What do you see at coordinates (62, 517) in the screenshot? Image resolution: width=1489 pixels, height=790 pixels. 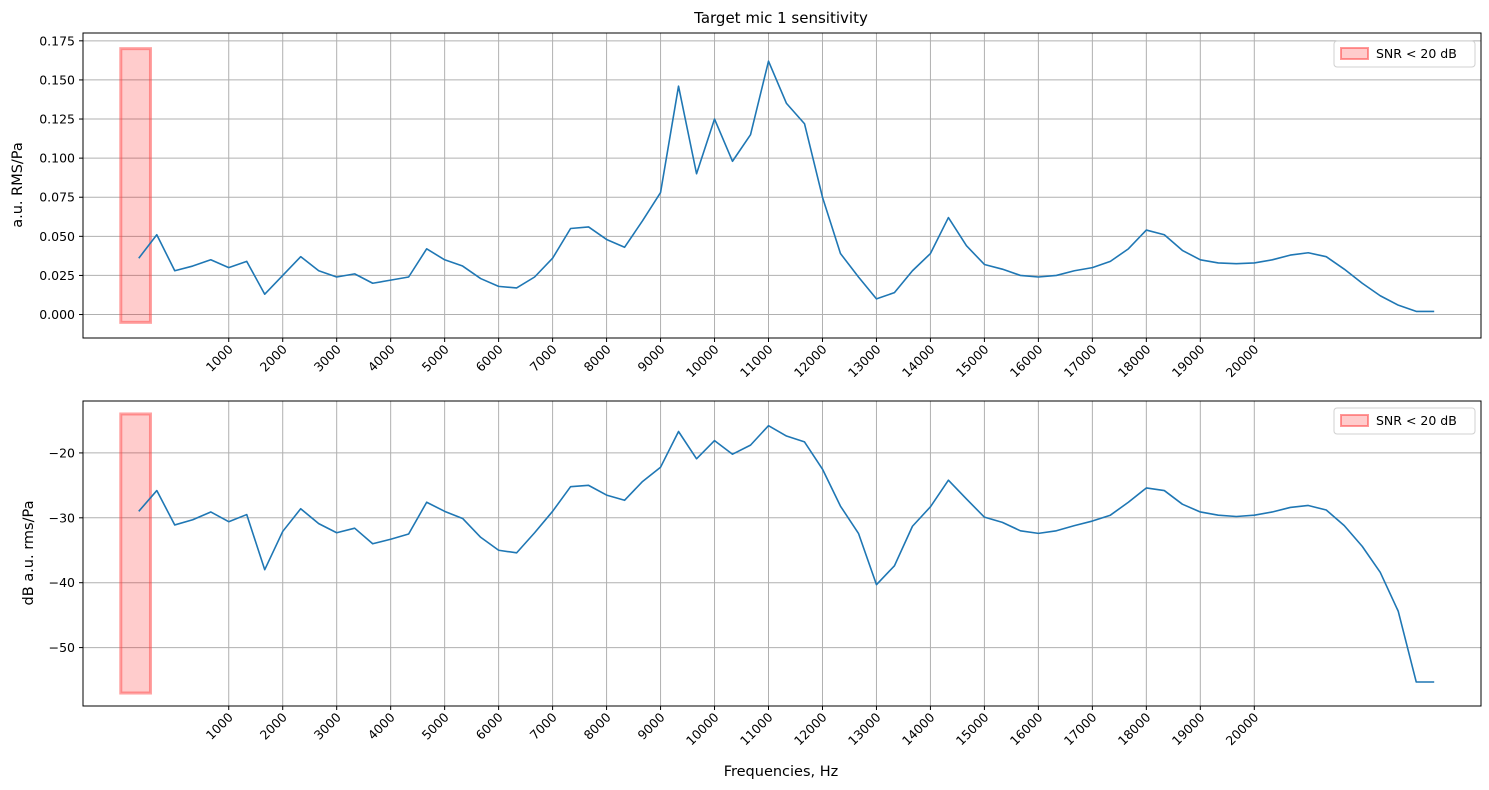 I see `y-tick-label: −30` at bounding box center [62, 517].